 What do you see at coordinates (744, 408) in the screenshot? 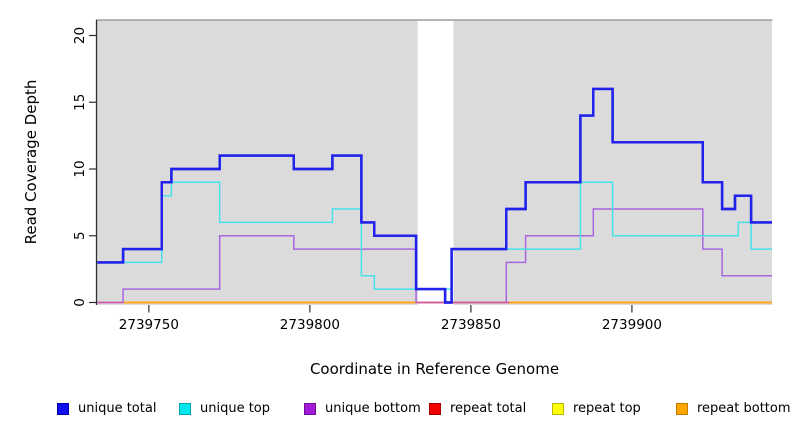
I see `legend-label: repeat bottom` at bounding box center [744, 408].